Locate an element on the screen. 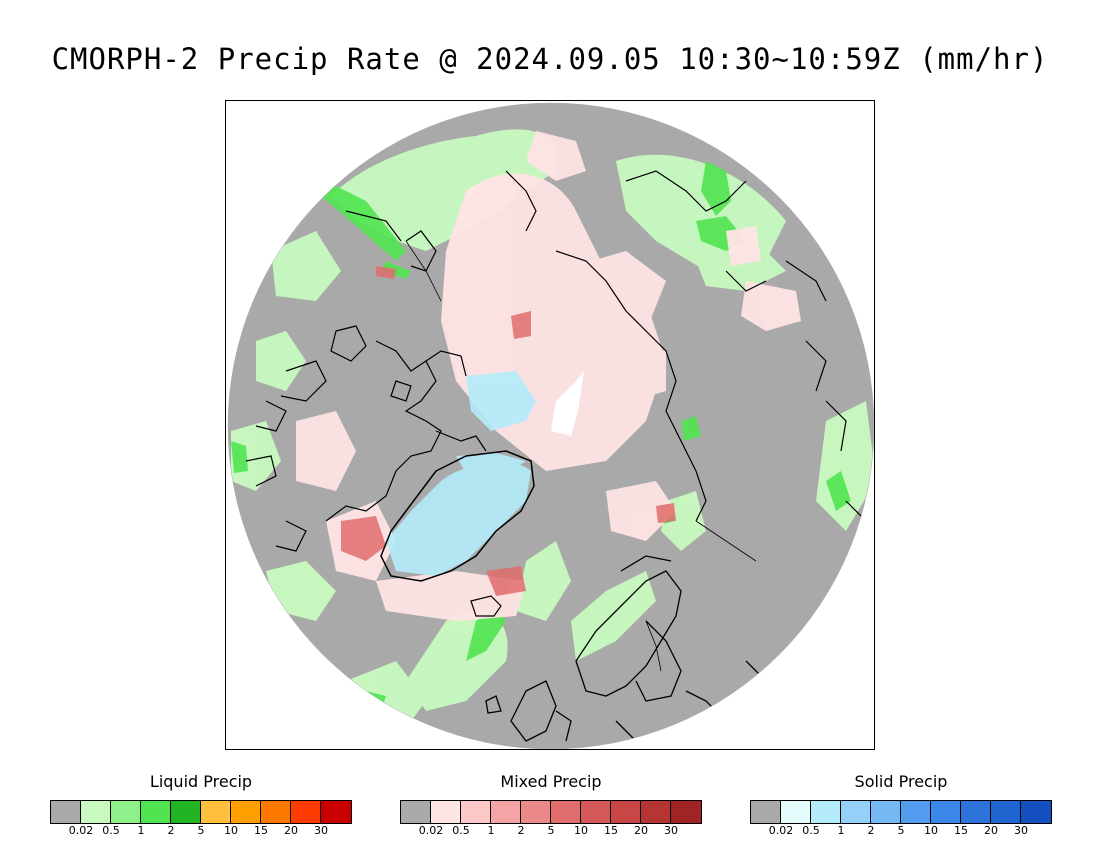  legend-mixed-tick-label: 5 is located at coordinates (551, 830).